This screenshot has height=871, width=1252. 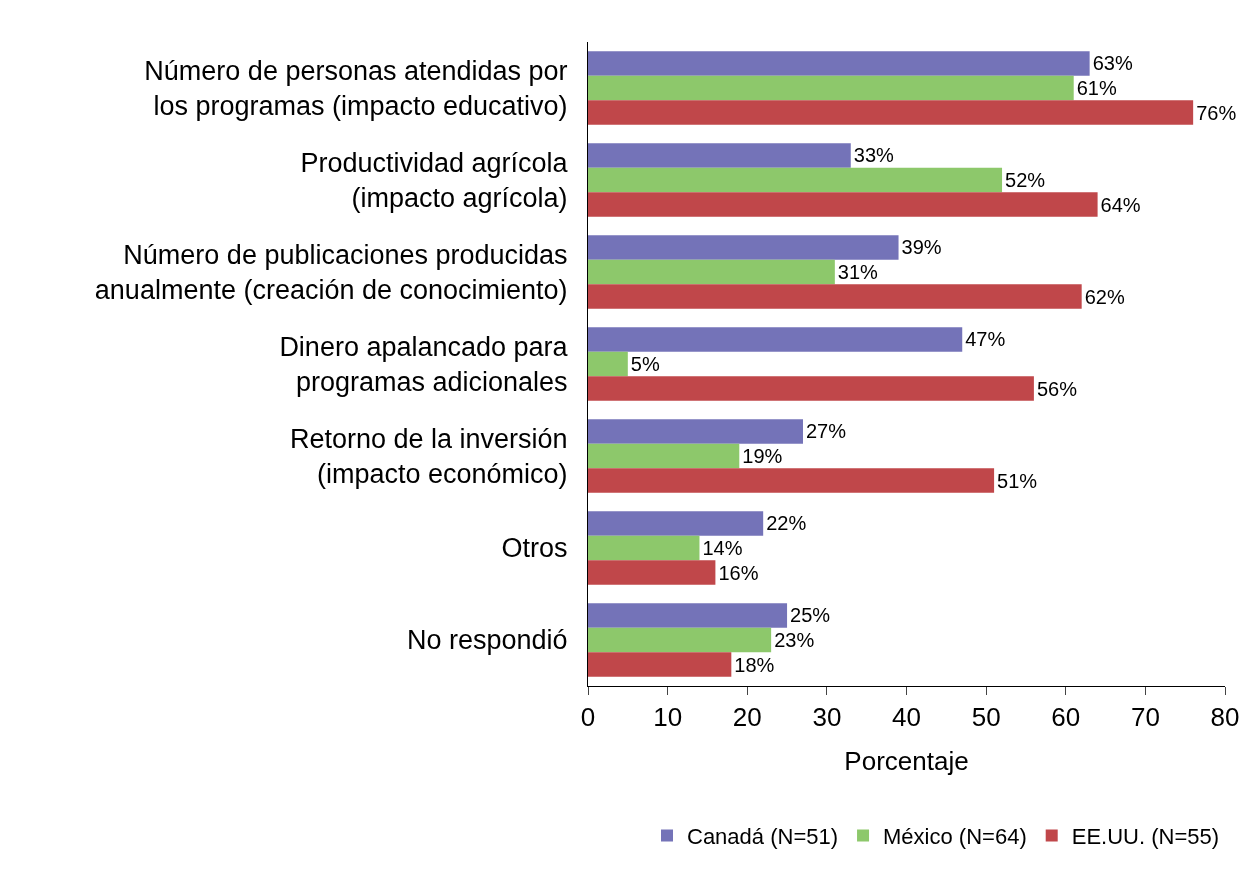 I want to click on data-label: 52%, so click(x=1025, y=180).